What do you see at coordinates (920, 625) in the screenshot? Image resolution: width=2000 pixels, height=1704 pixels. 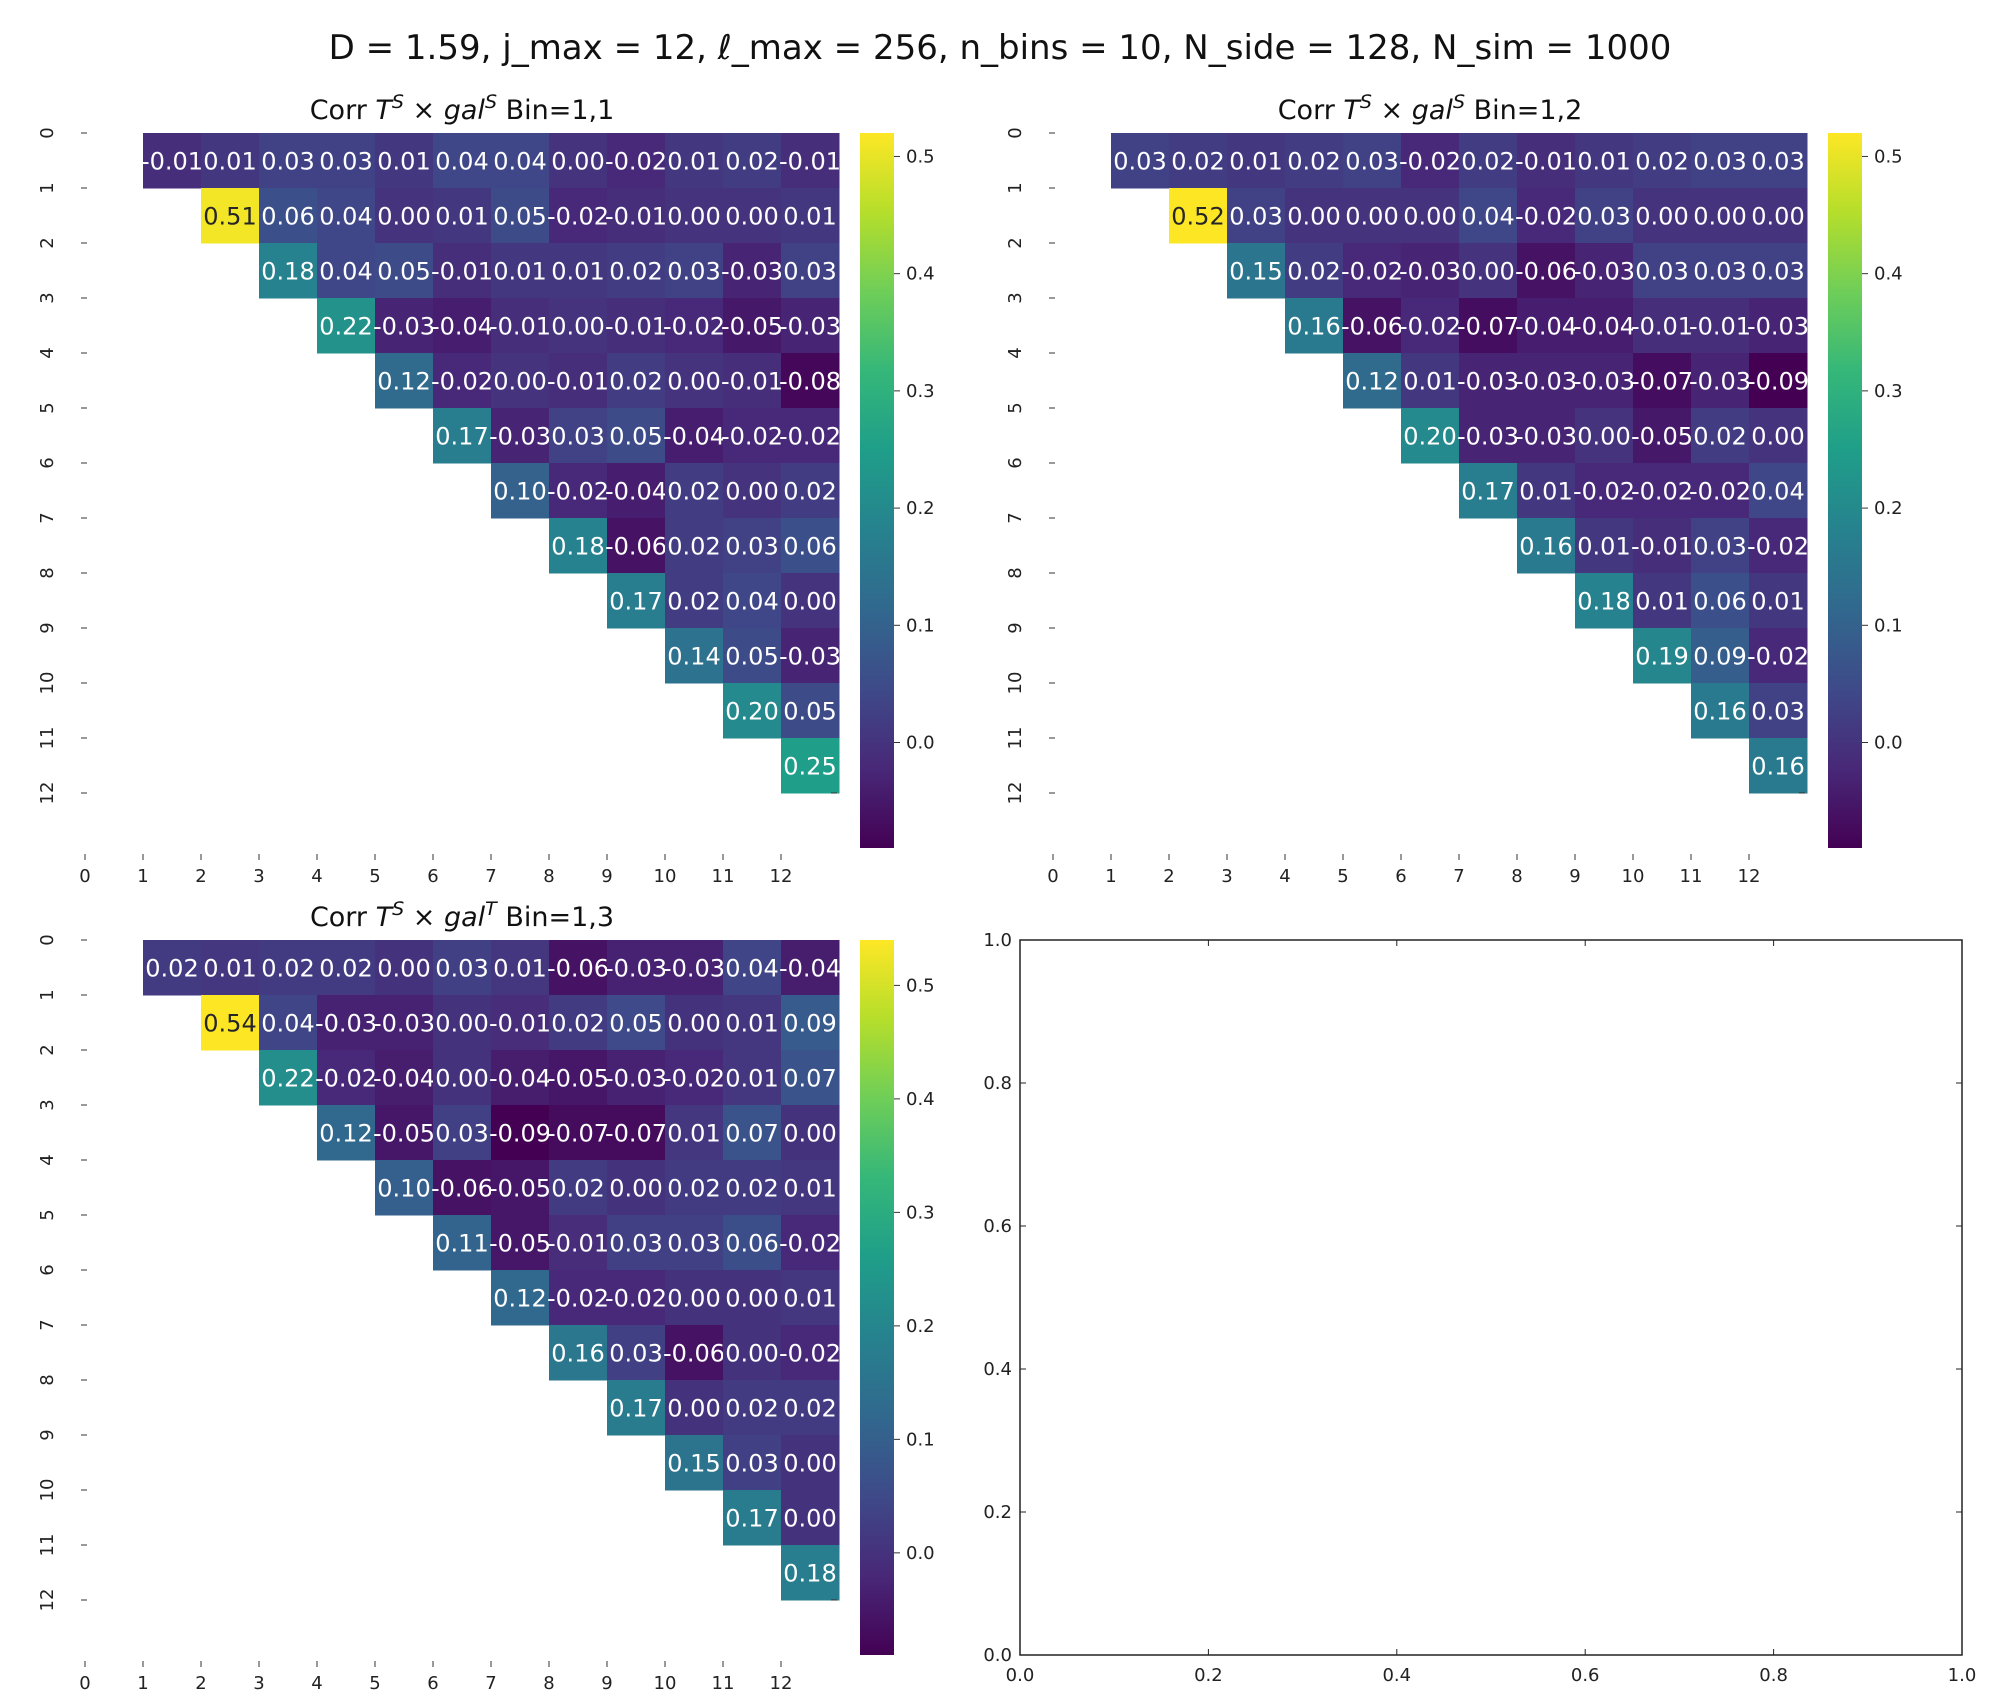 I see `colorbar-tick-label: 0.1` at bounding box center [920, 625].